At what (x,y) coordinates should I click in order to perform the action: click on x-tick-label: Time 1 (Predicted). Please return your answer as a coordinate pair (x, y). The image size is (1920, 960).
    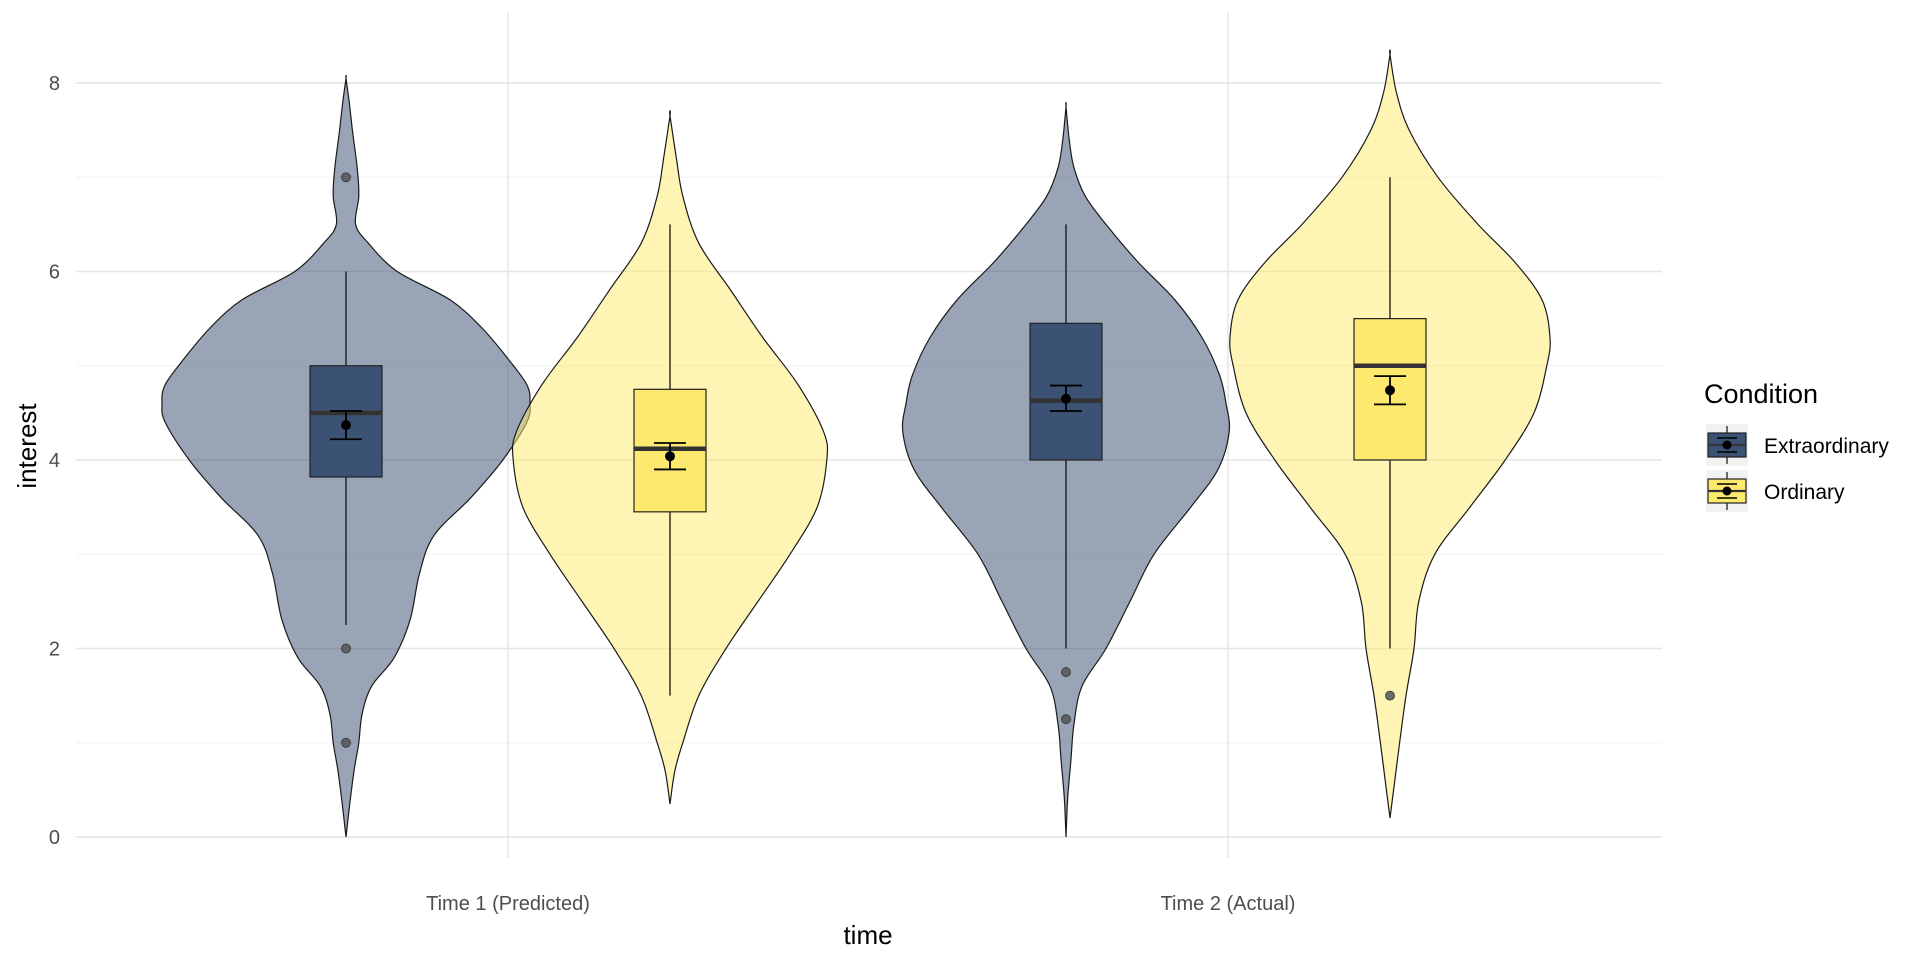
    Looking at the image, I should click on (508, 904).